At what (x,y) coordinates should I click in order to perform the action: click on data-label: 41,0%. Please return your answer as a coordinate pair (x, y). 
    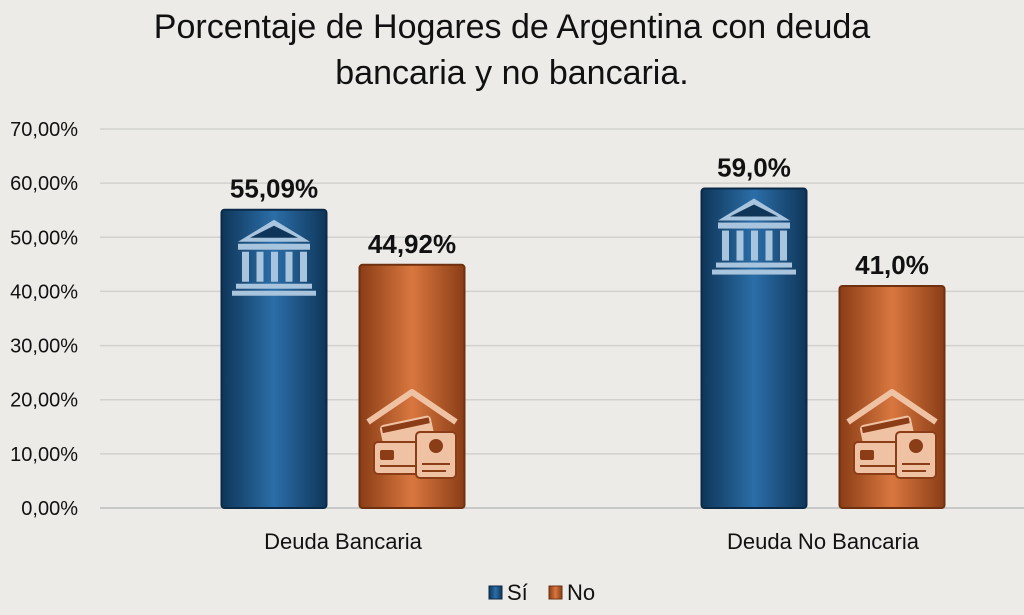
    Looking at the image, I should click on (892, 265).